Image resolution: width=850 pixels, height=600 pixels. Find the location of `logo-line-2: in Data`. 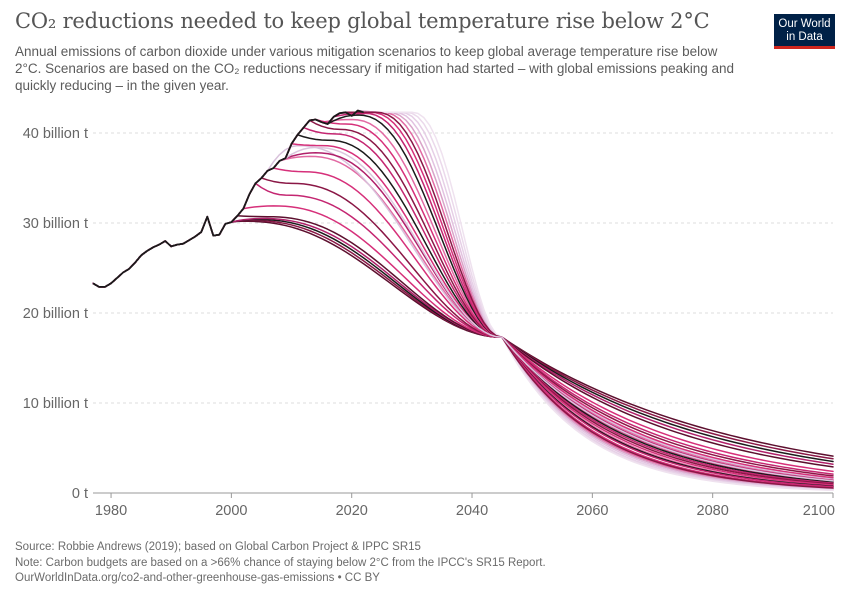

logo-line-2: in Data is located at coordinates (804, 37).